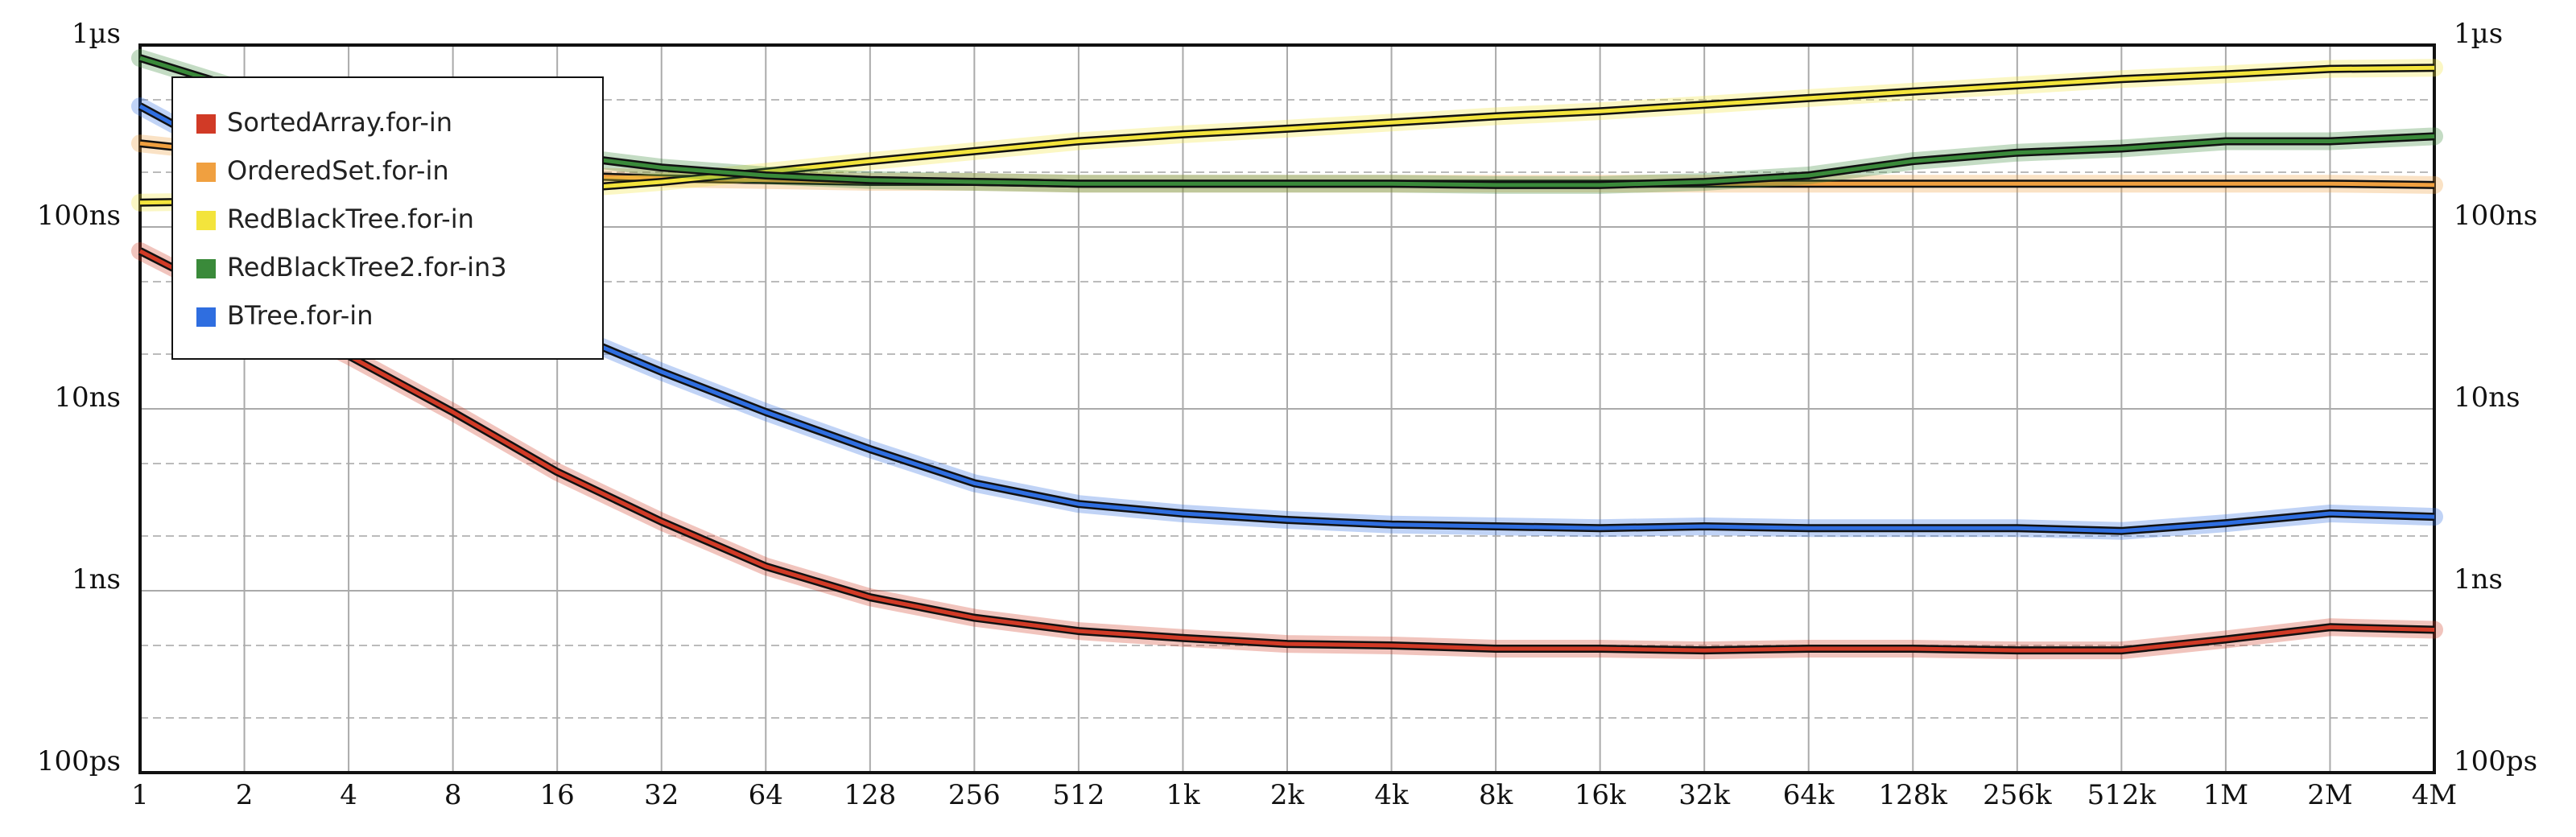 The image size is (2576, 837). I want to click on y2-tick-label: 100ns, so click(2495, 216).